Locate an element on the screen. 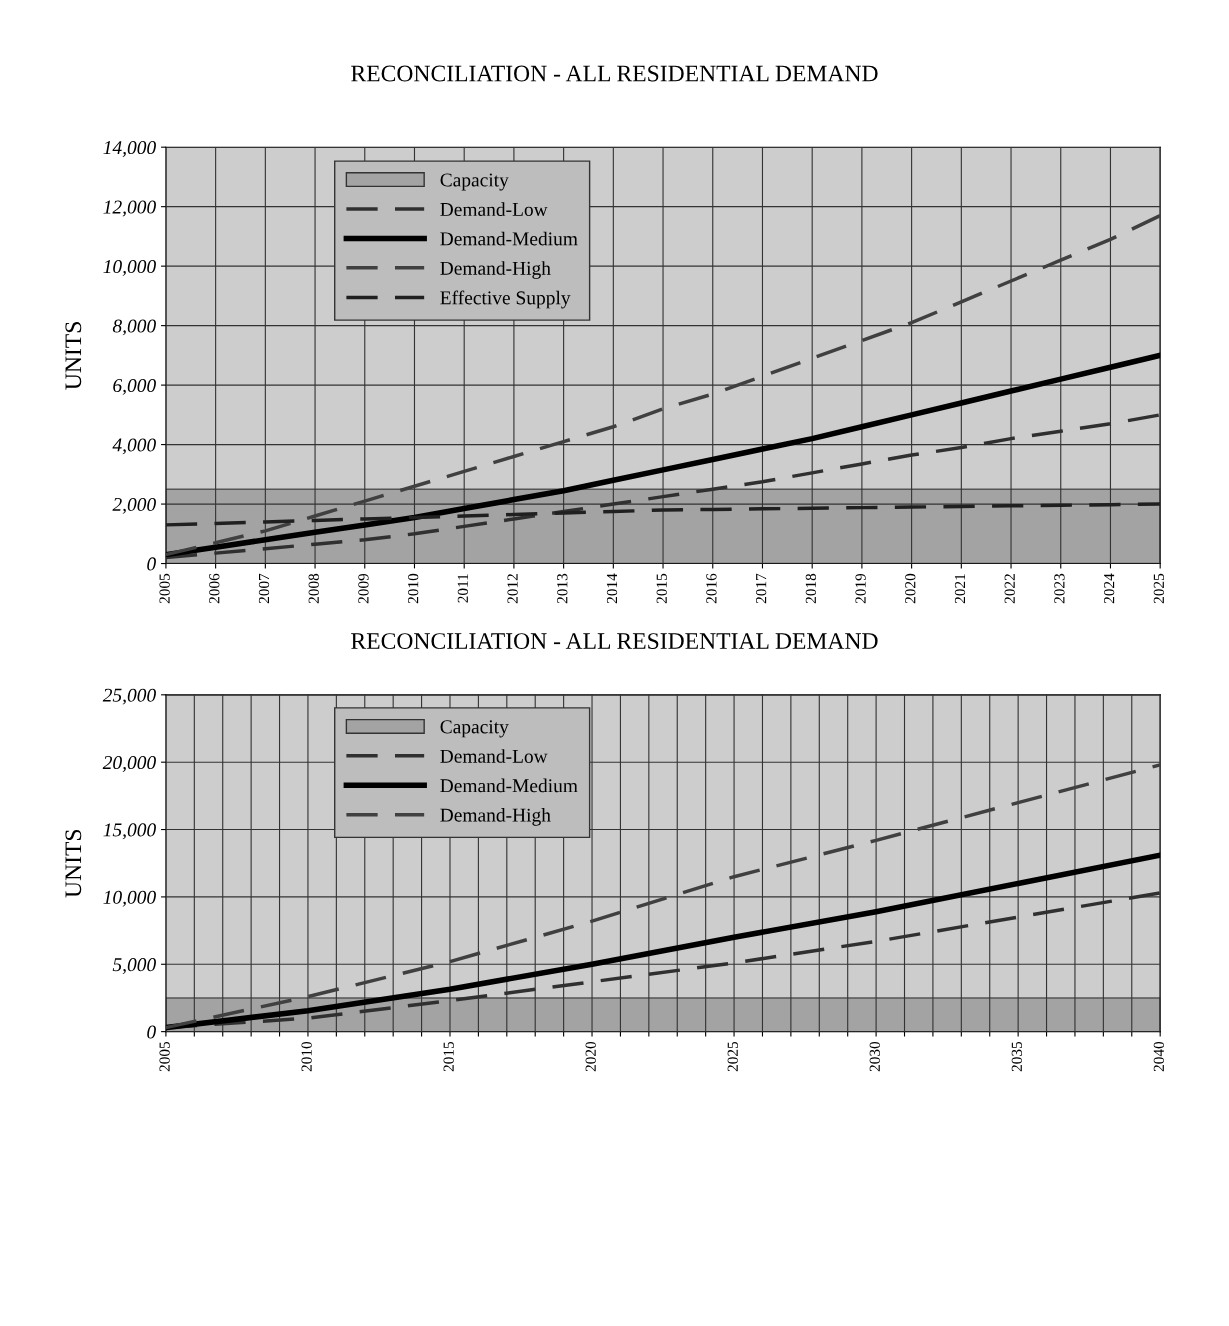 Image resolution: width=1229 pixels, height=1326 pixels. x-tick-label: 2040 is located at coordinates (1158, 1056).